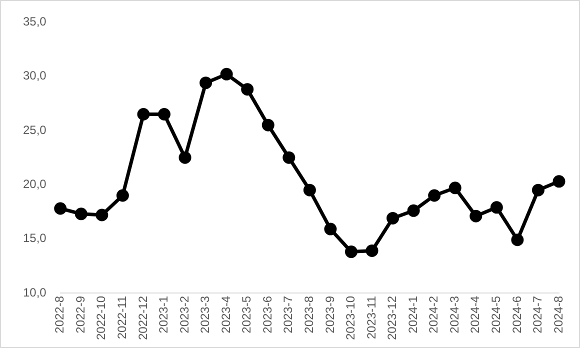 This screenshot has height=348, width=580. What do you see at coordinates (205, 315) in the screenshot?
I see `x-tick-label: 2023-3` at bounding box center [205, 315].